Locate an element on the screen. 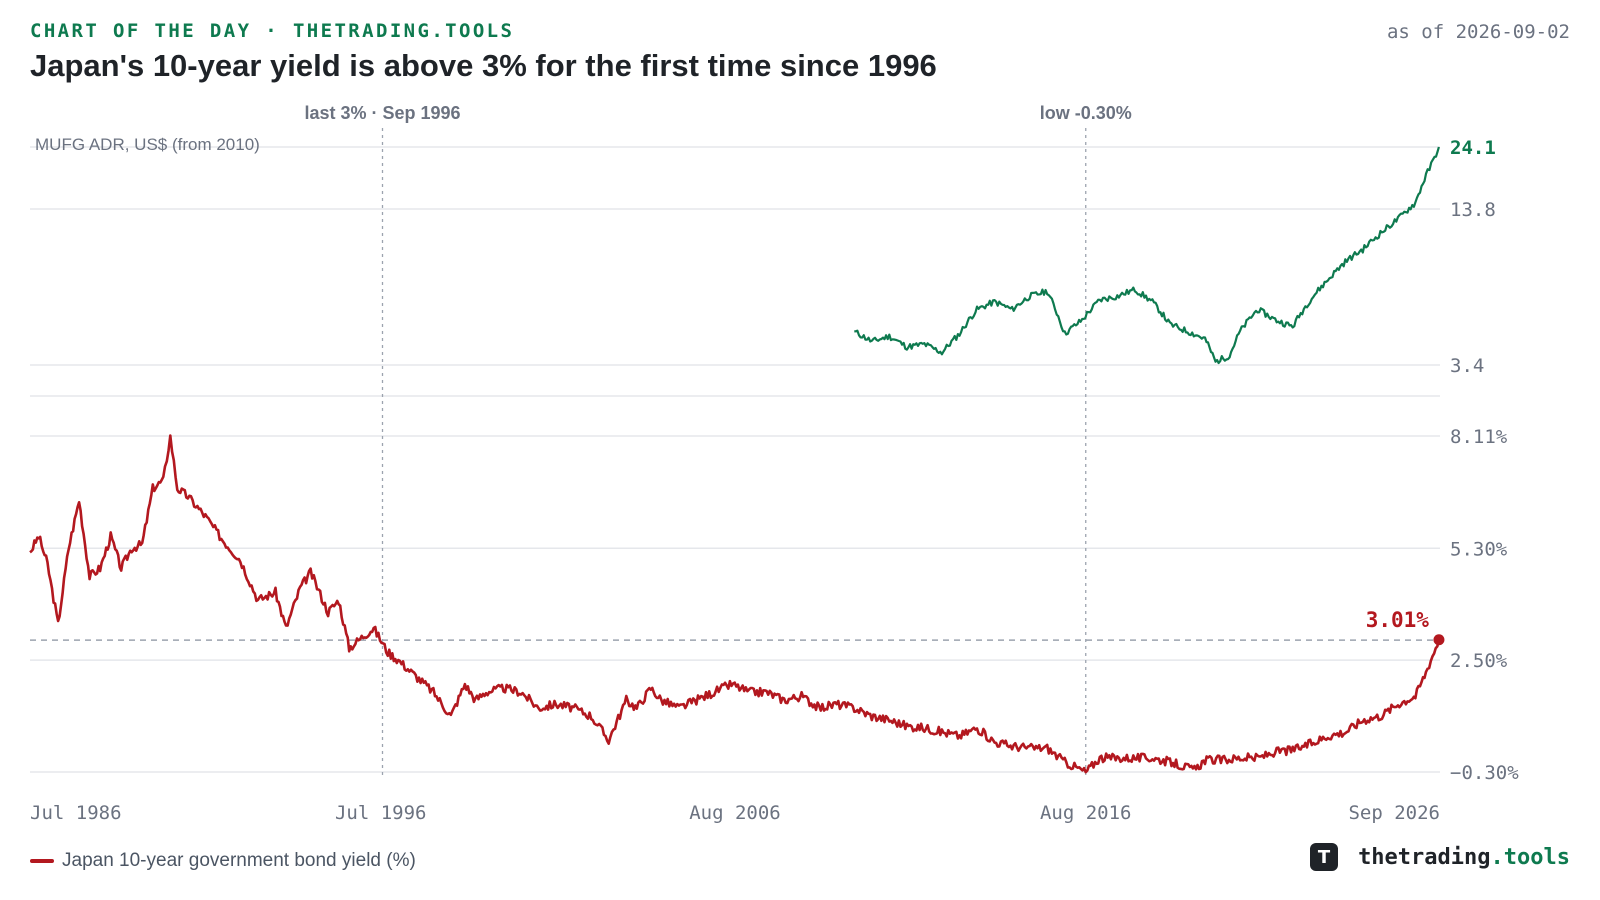  bottom-axis-tick-label: 2.50% is located at coordinates (1479, 661).